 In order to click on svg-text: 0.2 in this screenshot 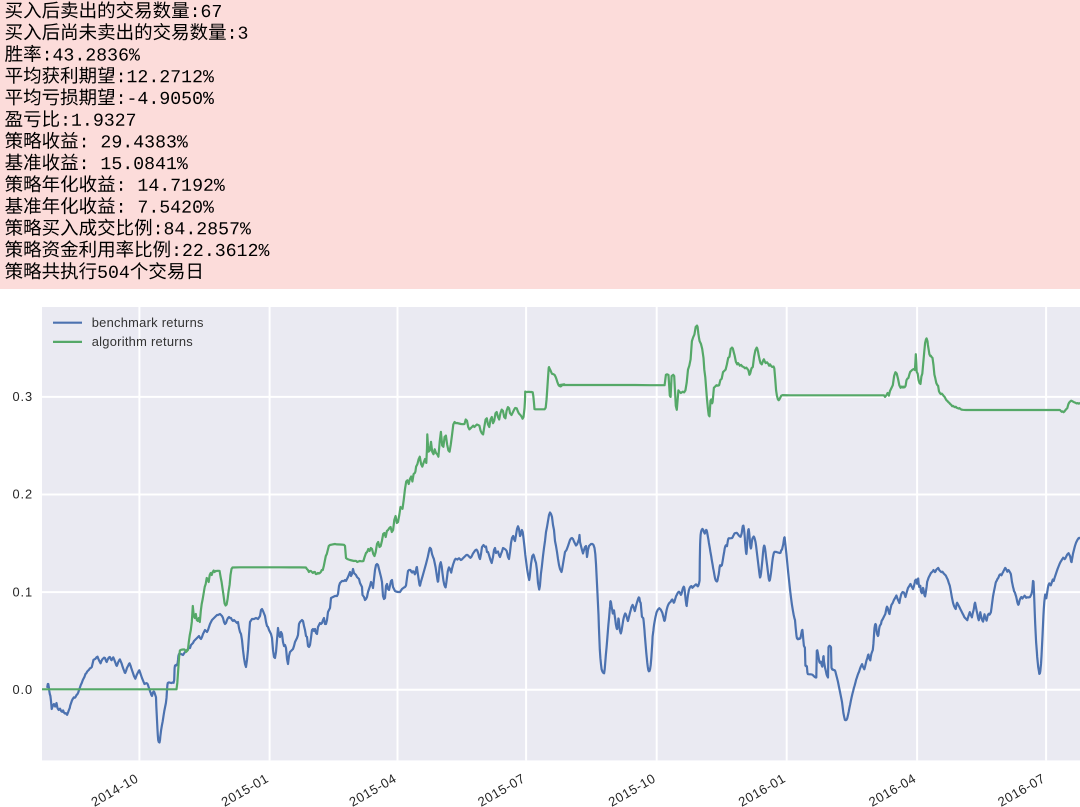, I will do `click(23, 494)`.